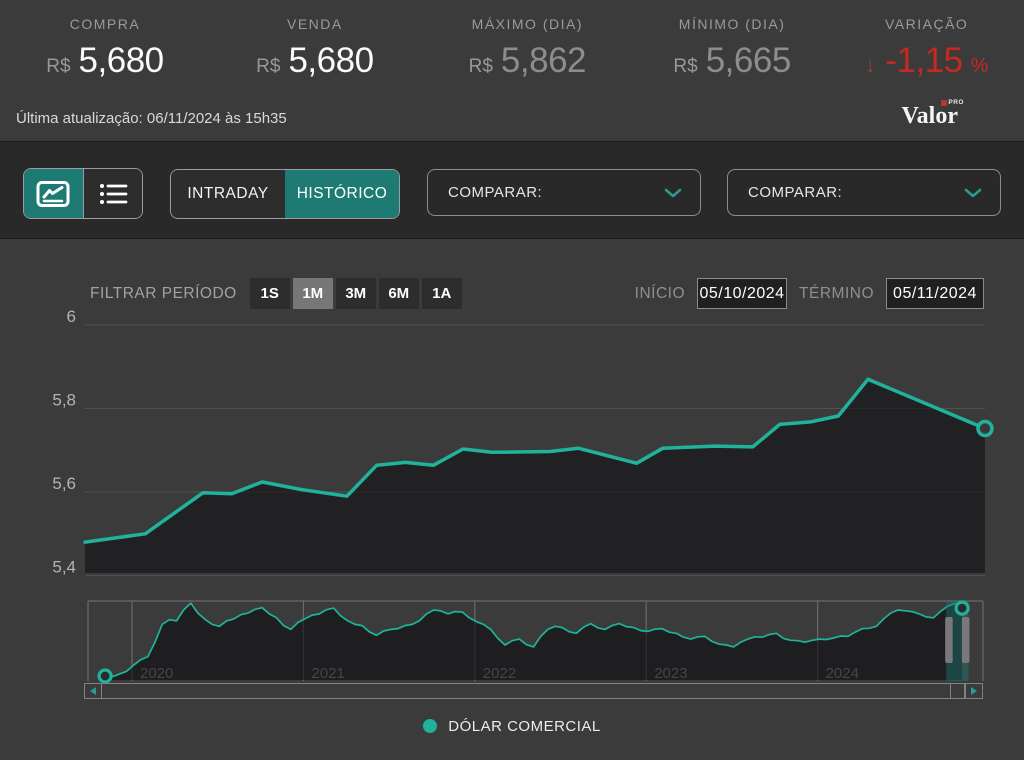 The width and height of the screenshot is (1024, 760). I want to click on compare-dropdown-2: COMPARAR:, so click(864, 192).